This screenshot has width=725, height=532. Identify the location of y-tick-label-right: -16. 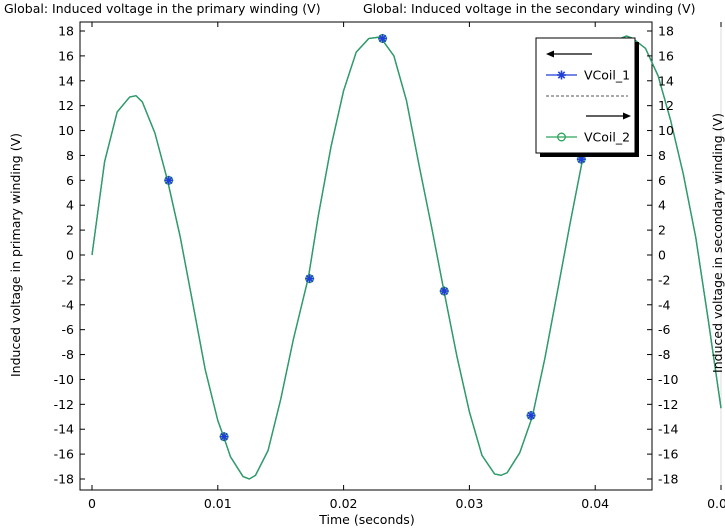
(668, 454).